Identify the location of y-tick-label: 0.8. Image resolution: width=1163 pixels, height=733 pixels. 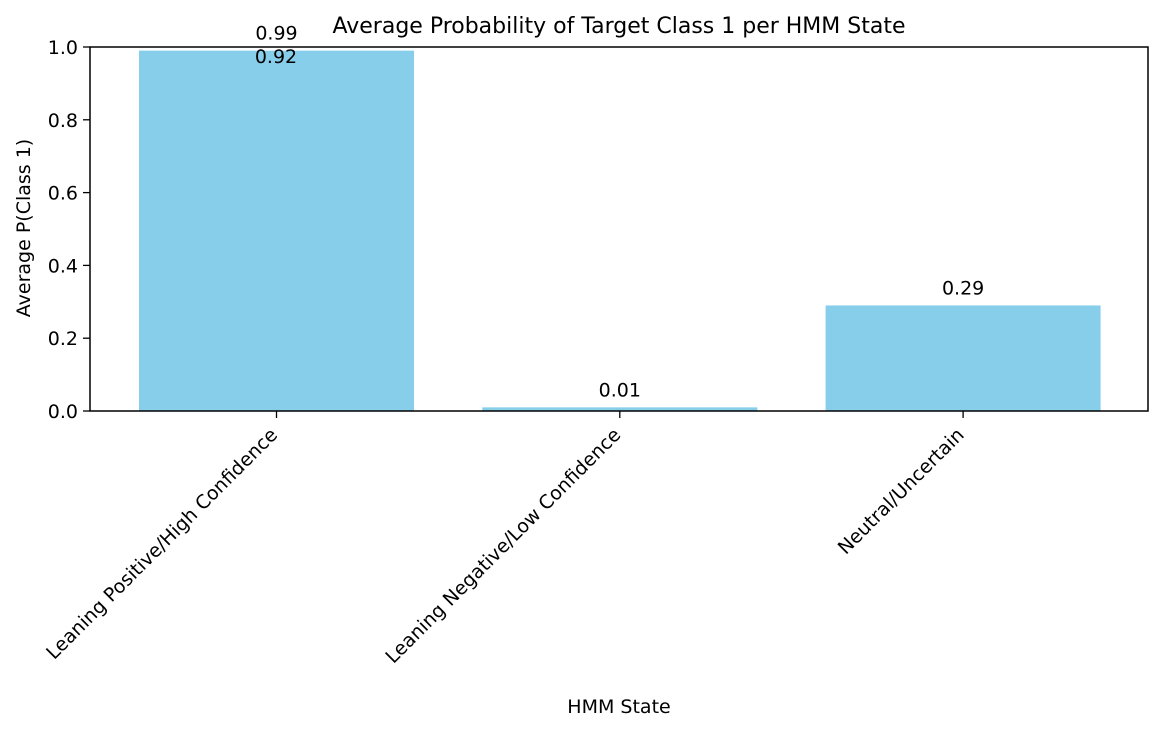
(63, 121).